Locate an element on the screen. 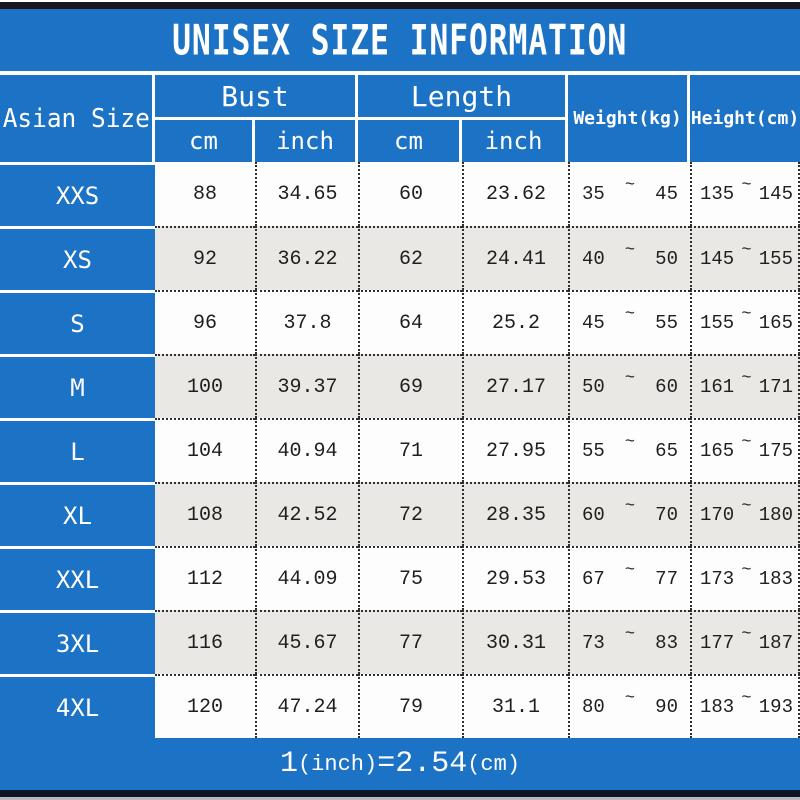 The height and width of the screenshot is (800, 800). length-inch-value: 27.17 is located at coordinates (515, 386).